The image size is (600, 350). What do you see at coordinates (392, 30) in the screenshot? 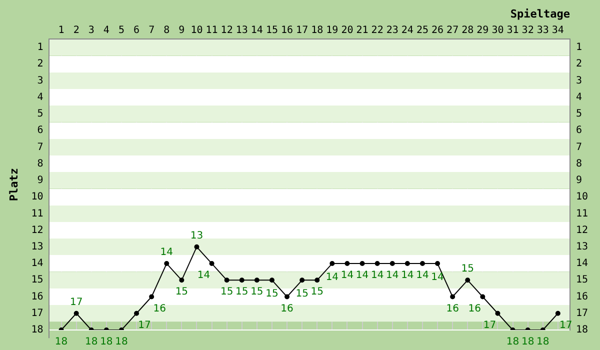
I see `x-tick-label: 23` at bounding box center [392, 30].